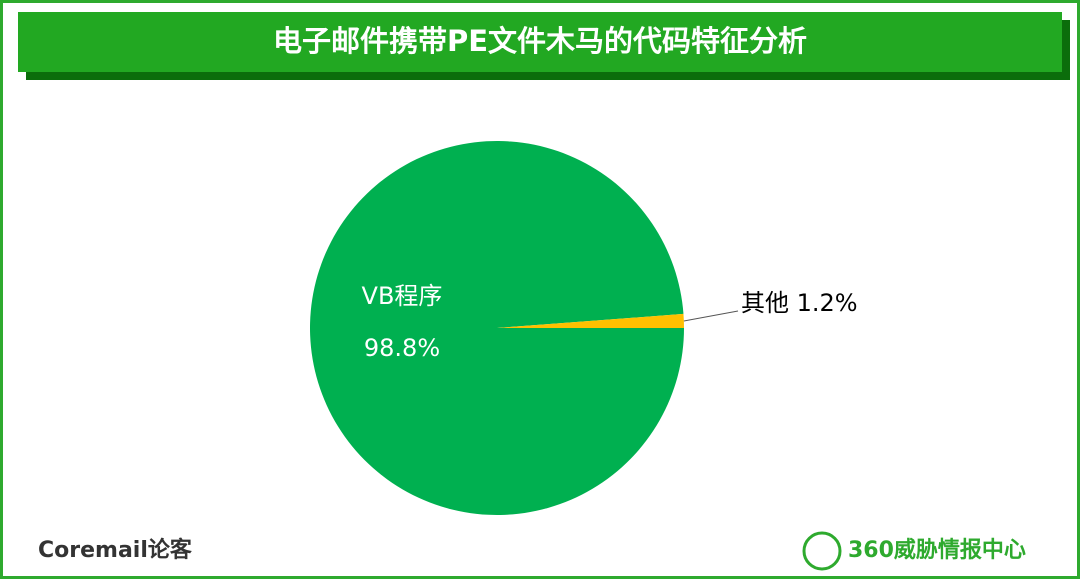  What do you see at coordinates (402, 348) in the screenshot?
I see `slice-value: 98.8%` at bounding box center [402, 348].